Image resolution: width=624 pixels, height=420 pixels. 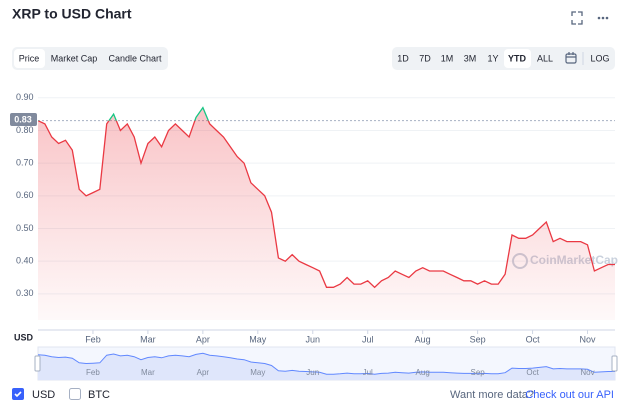 What do you see at coordinates (313, 339) in the screenshot?
I see `x-tick-label: Jun` at bounding box center [313, 339].